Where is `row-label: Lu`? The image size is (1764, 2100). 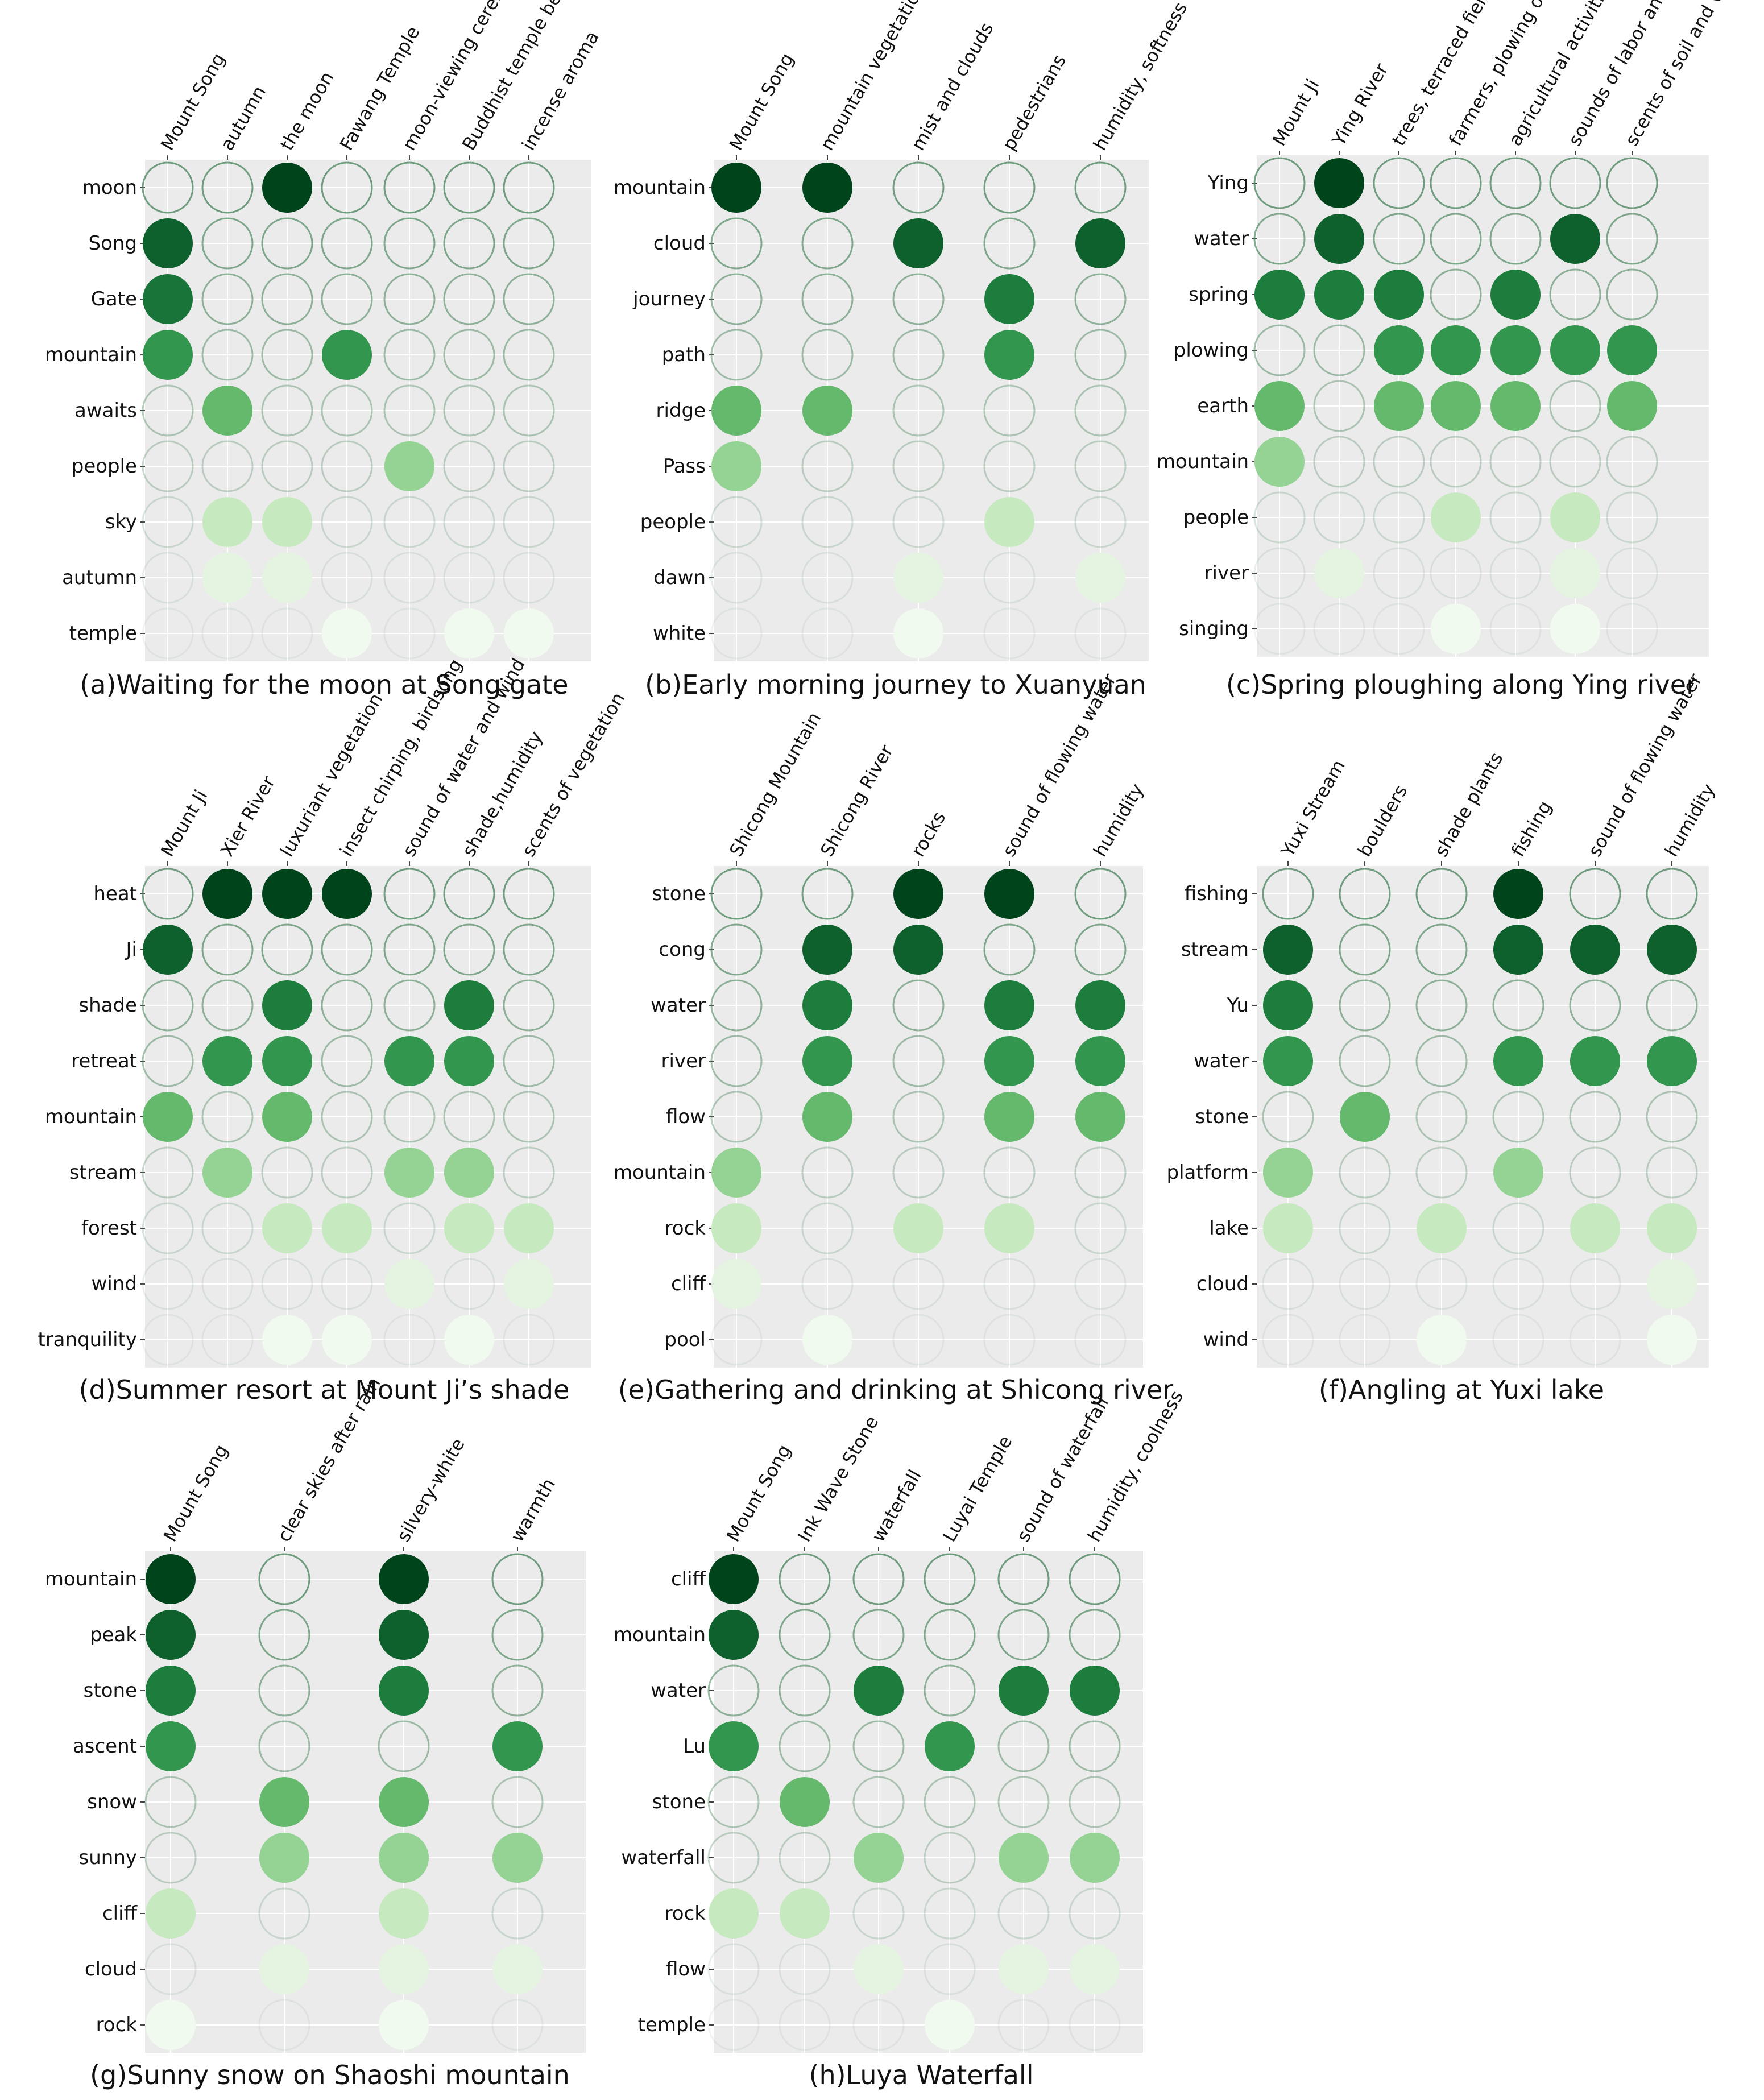 row-label: Lu is located at coordinates (695, 1746).